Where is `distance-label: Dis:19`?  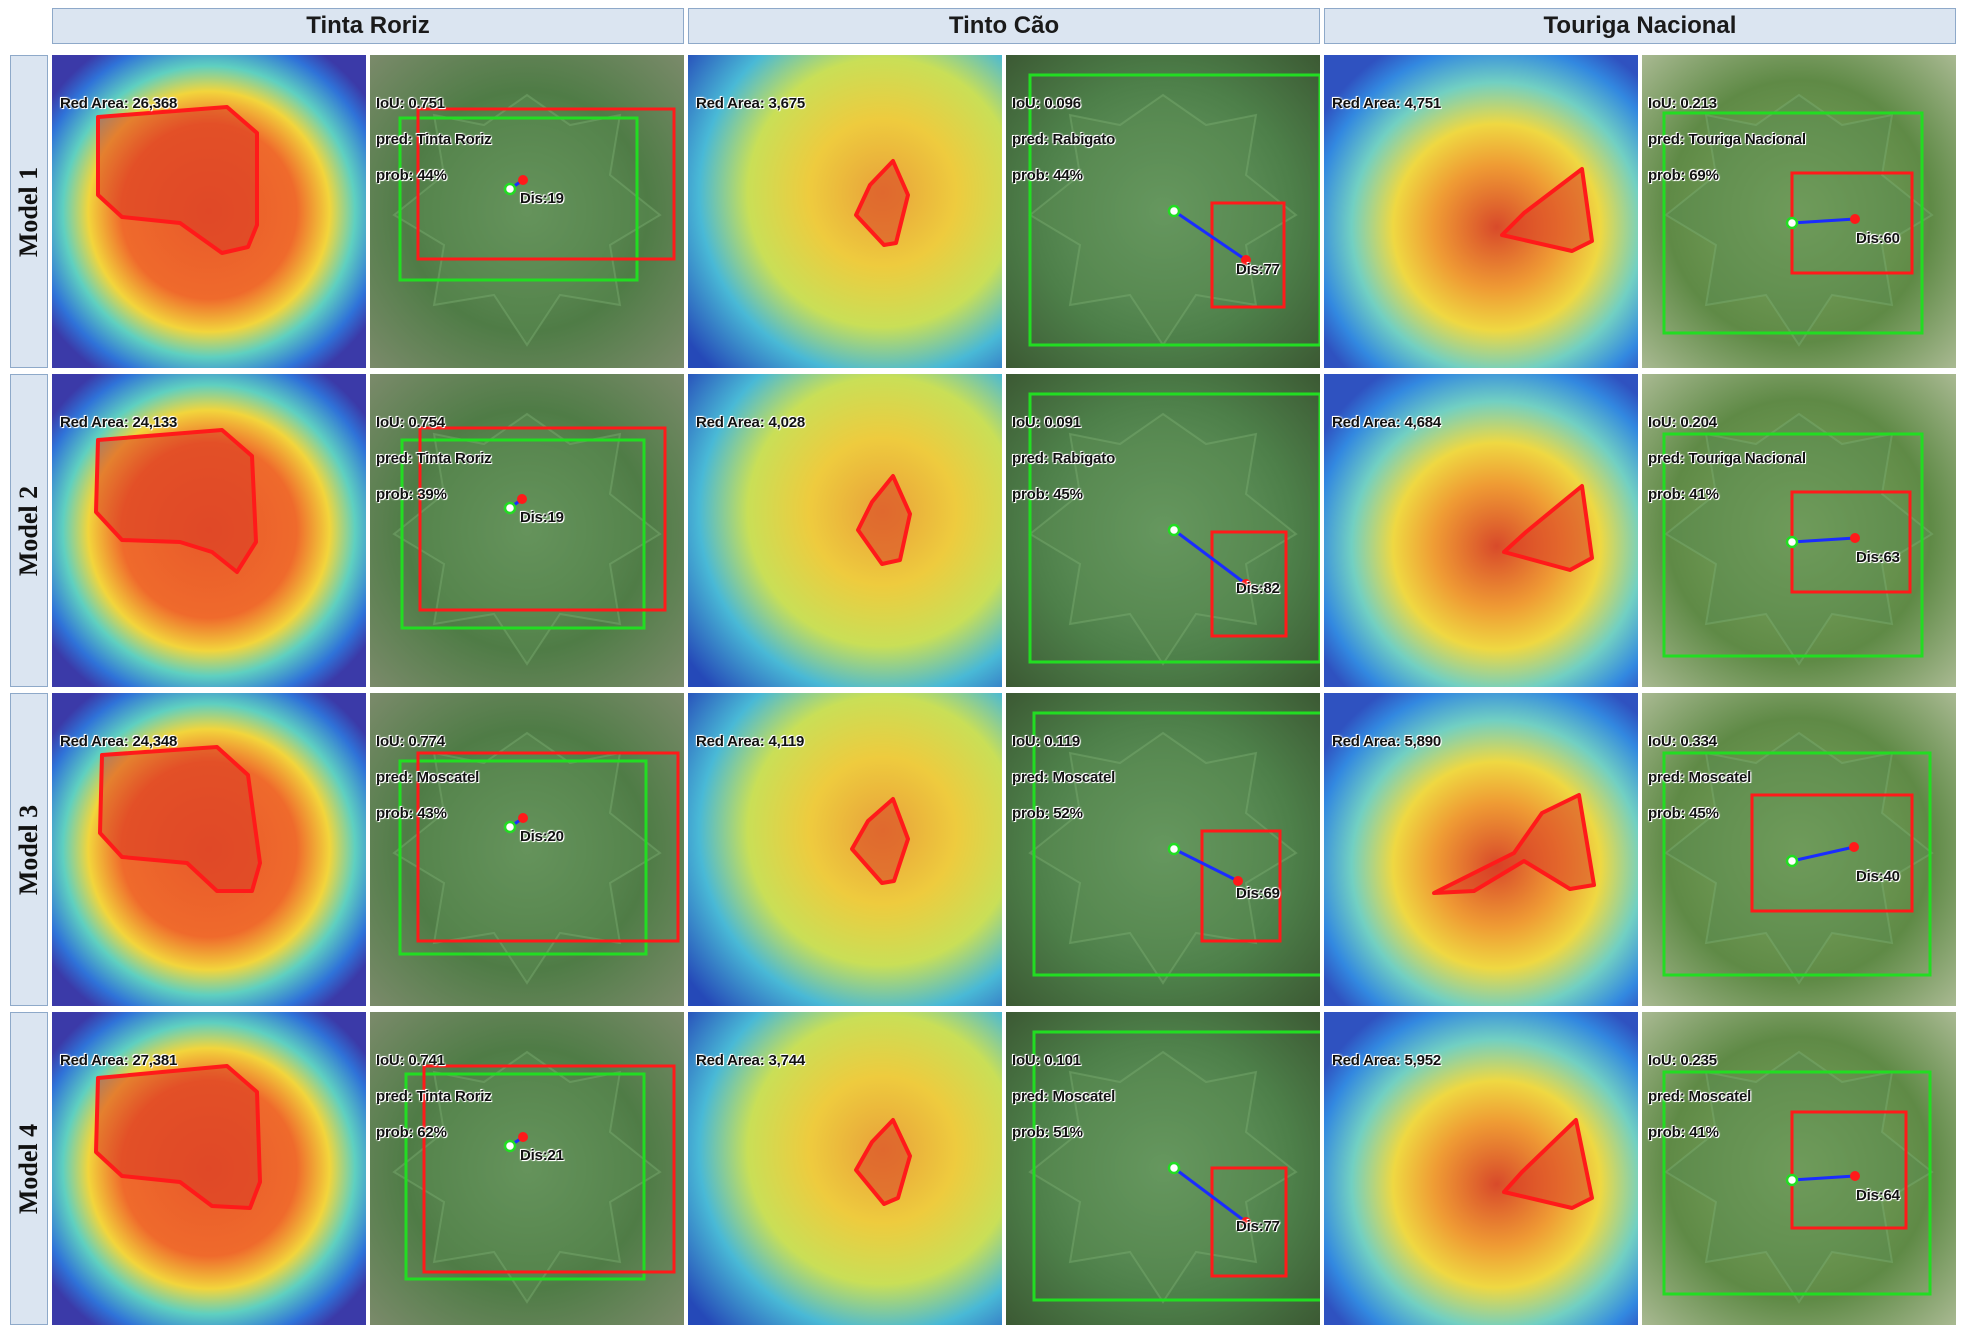
distance-label: Dis:19 is located at coordinates (542, 198).